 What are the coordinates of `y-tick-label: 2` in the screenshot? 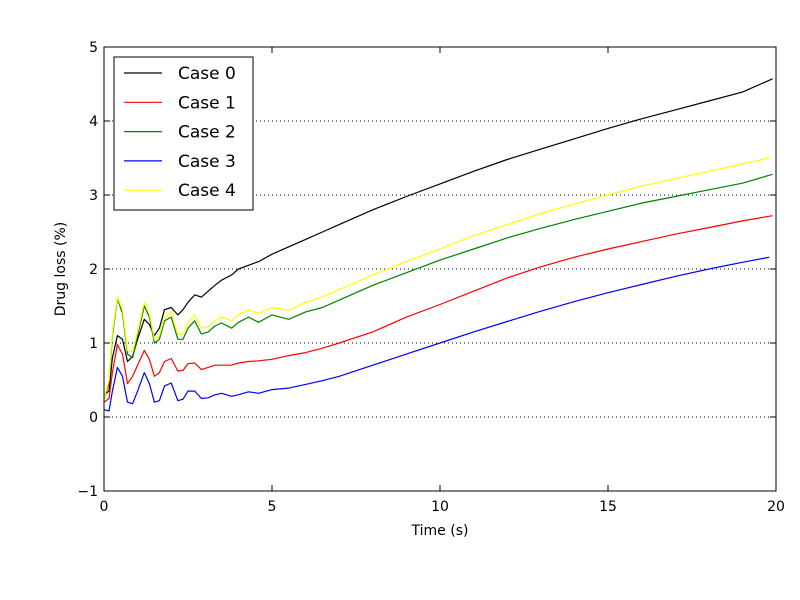 It's located at (93, 270).